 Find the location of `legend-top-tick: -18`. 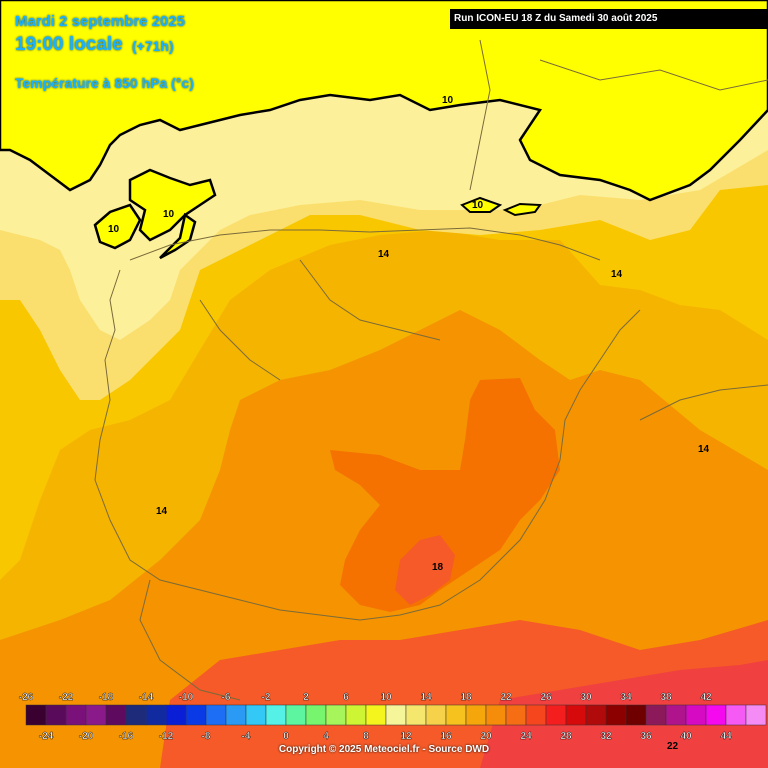

legend-top-tick: -18 is located at coordinates (106, 697).